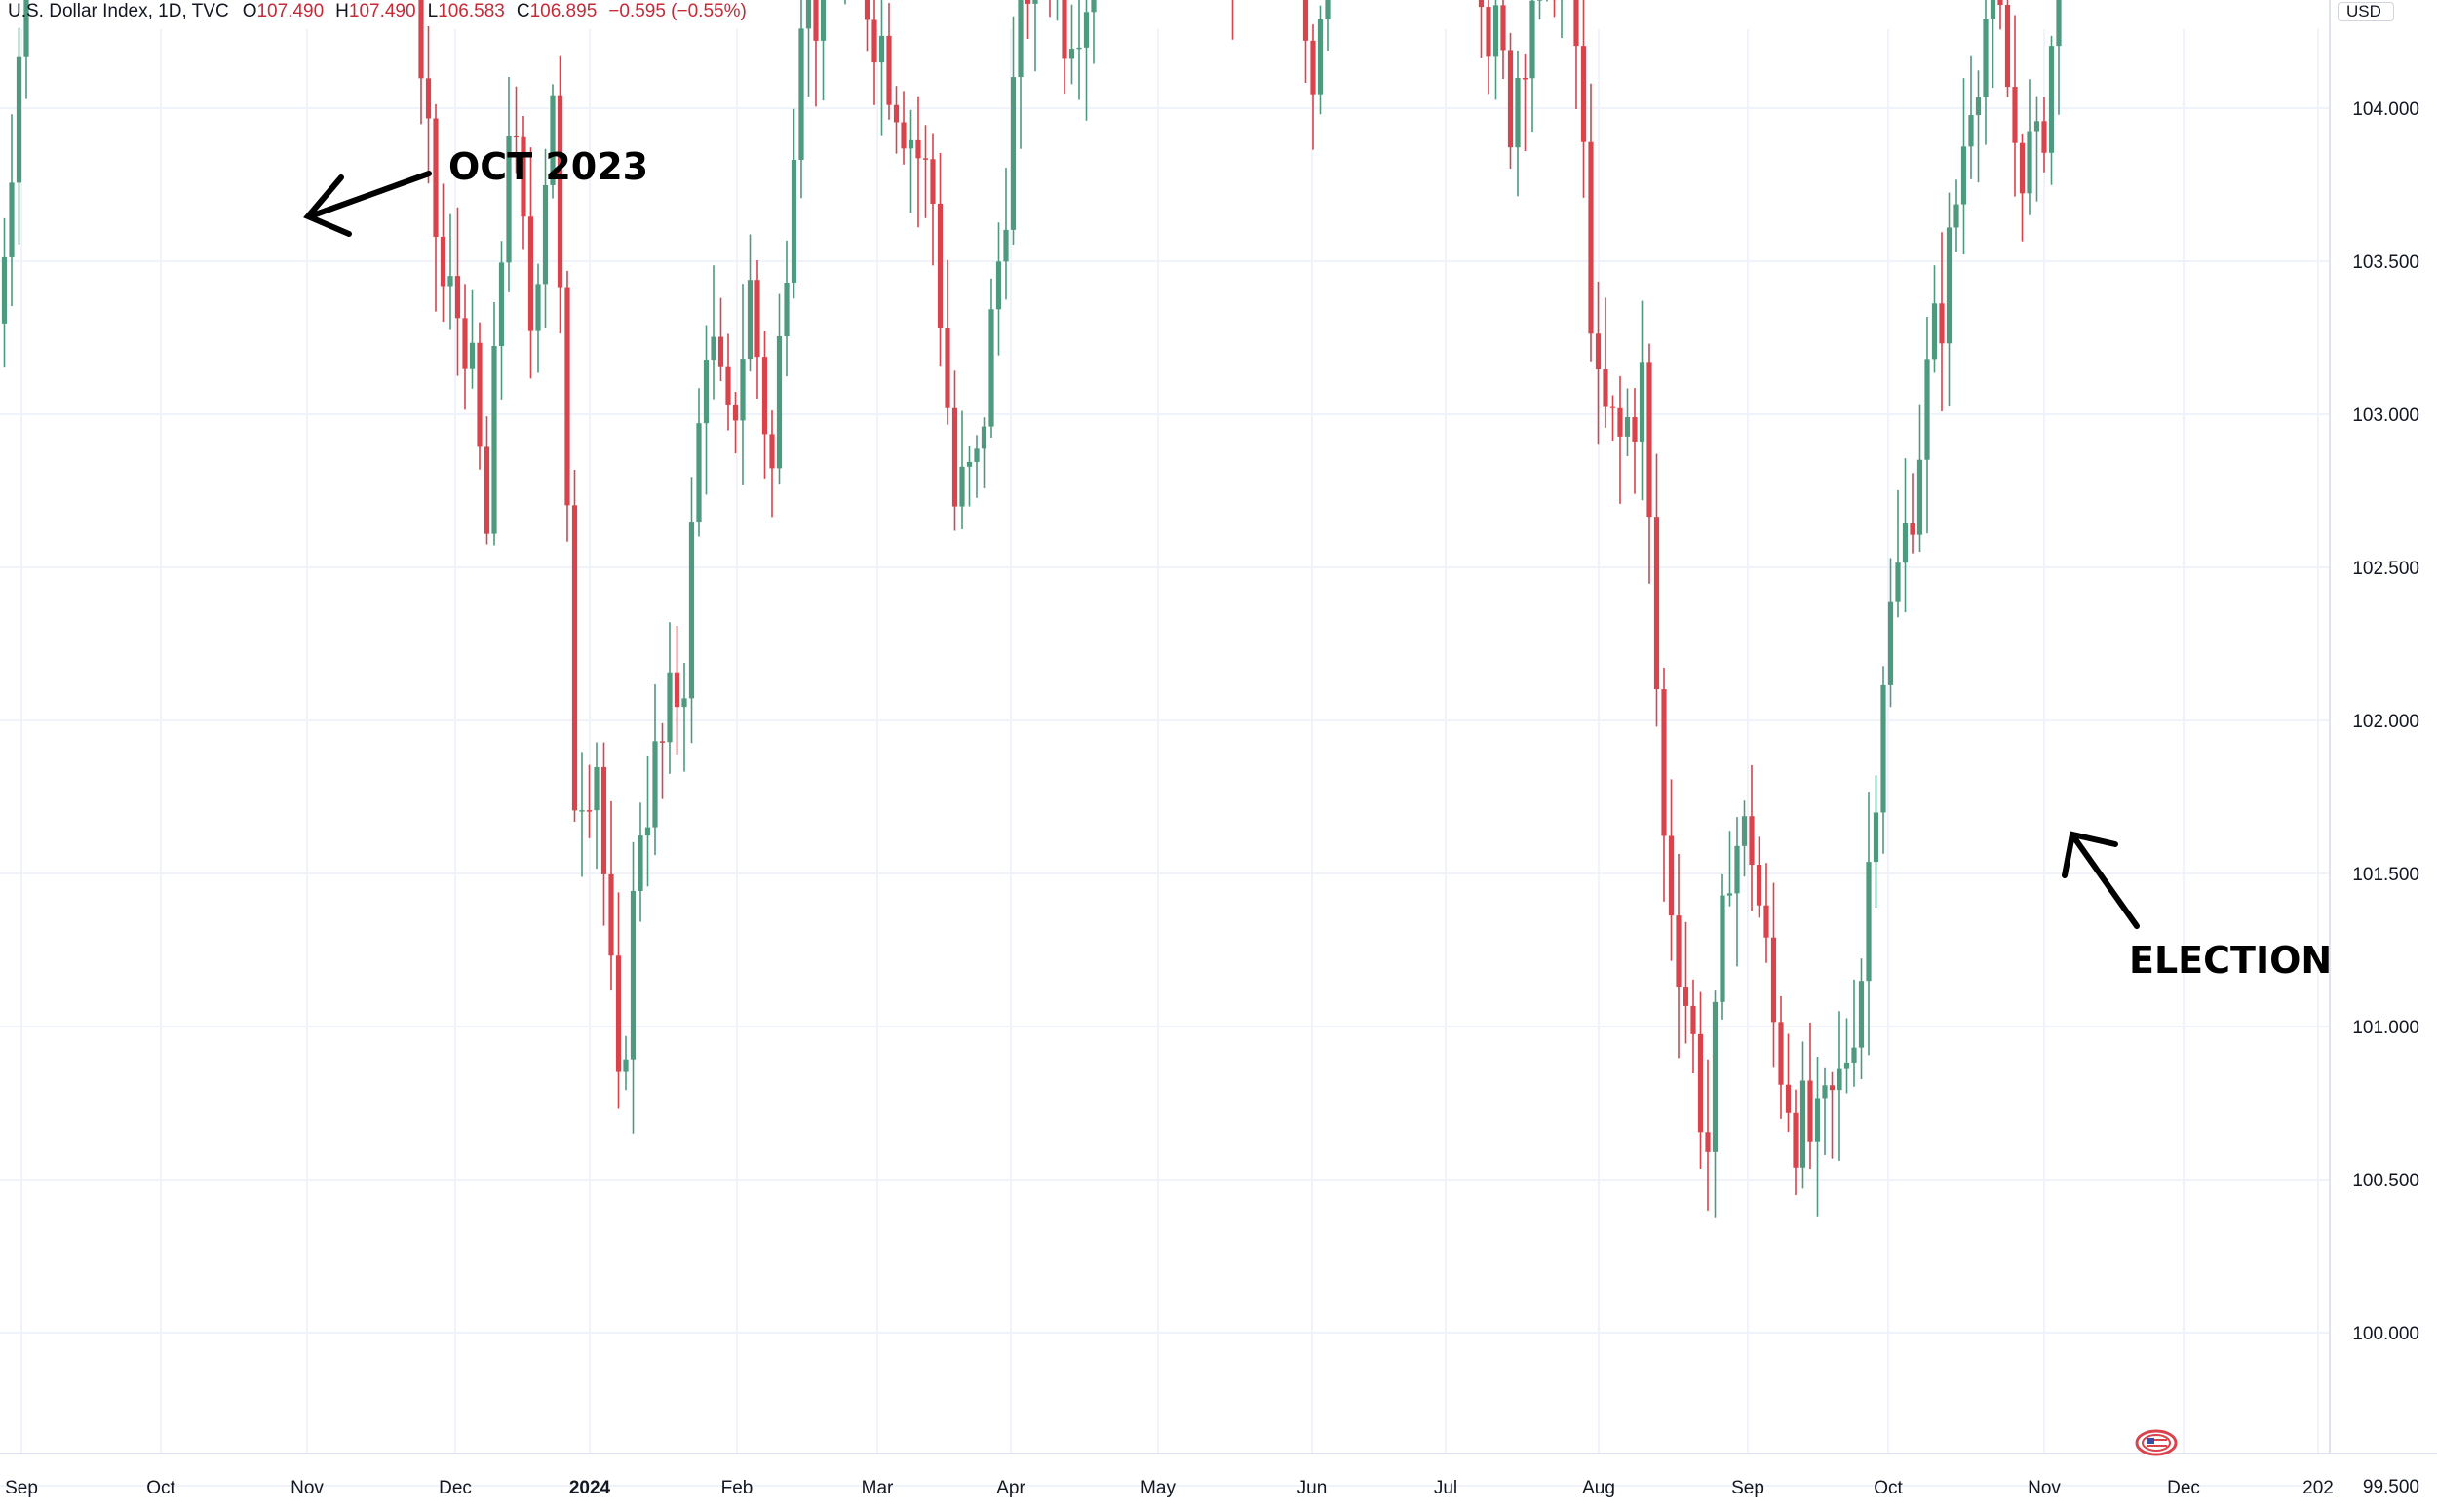  Describe the element at coordinates (2386, 1028) in the screenshot. I see `price-tick-label: 101.000` at that location.